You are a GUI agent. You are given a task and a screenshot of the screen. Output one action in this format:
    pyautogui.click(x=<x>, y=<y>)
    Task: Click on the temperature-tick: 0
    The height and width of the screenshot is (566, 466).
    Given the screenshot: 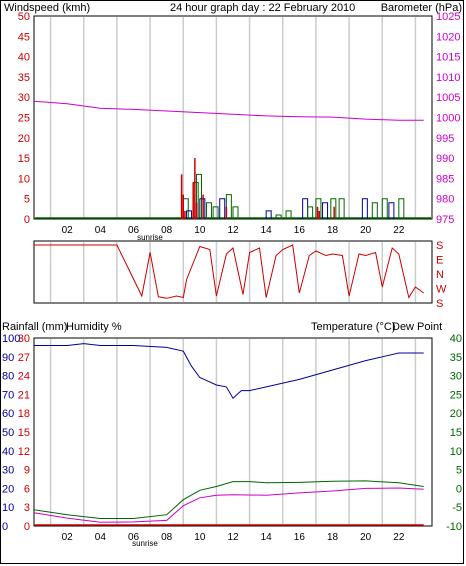 What is the action you would take?
    pyautogui.click(x=459, y=489)
    